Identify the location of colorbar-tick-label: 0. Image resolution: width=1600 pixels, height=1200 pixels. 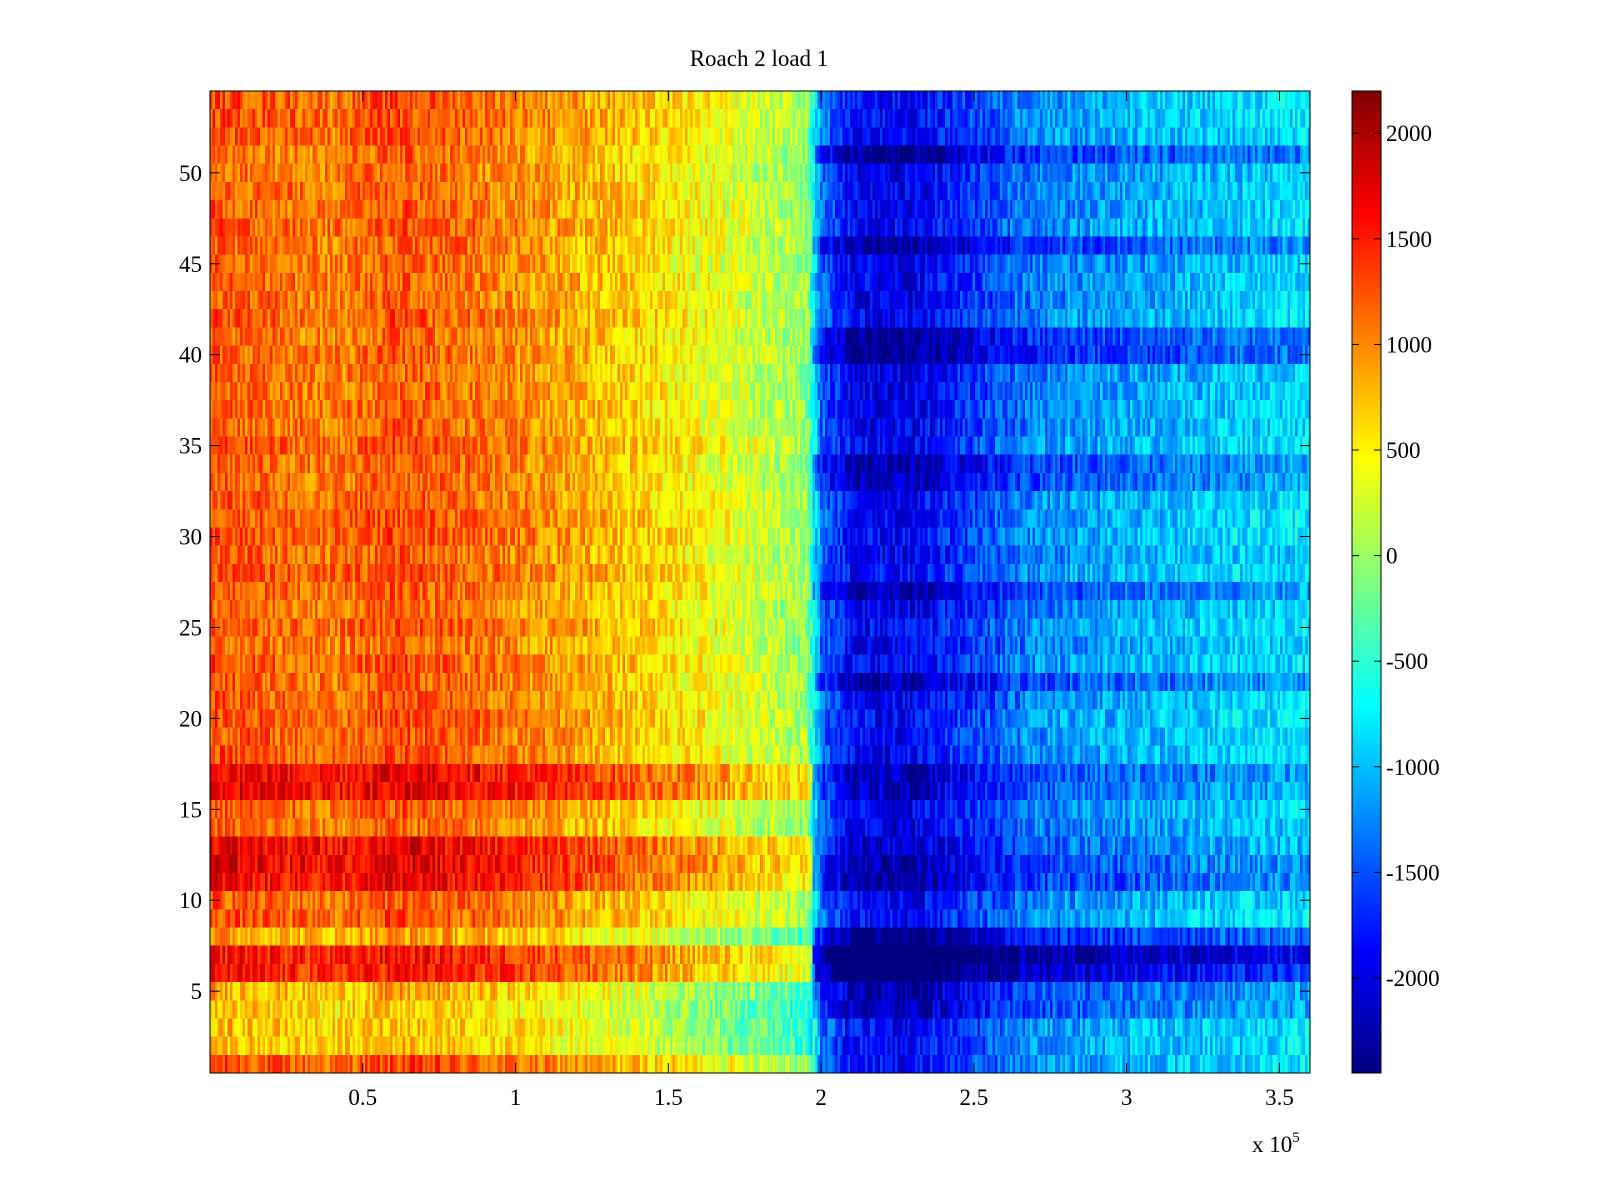
(1392, 556).